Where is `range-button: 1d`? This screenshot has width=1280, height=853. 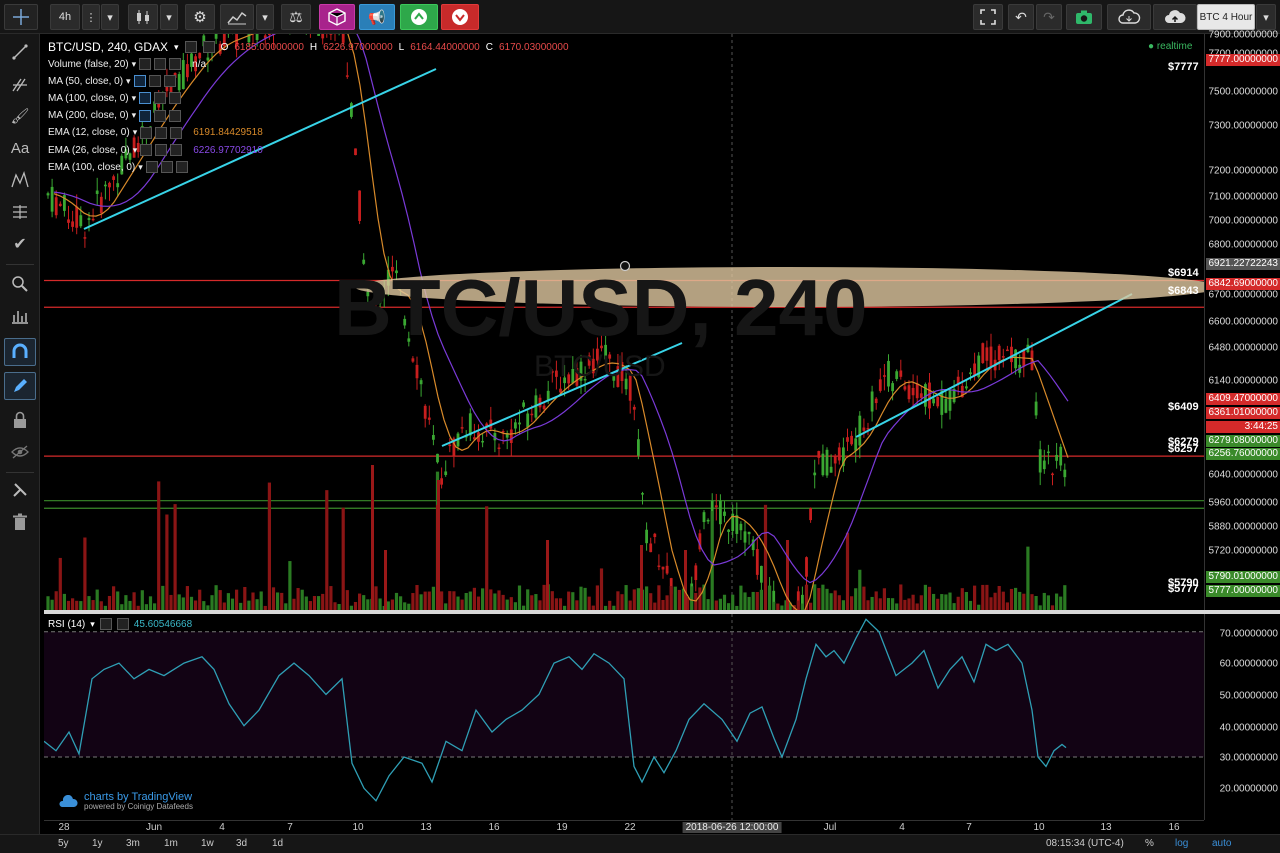
range-button: 1d is located at coordinates (278, 843).